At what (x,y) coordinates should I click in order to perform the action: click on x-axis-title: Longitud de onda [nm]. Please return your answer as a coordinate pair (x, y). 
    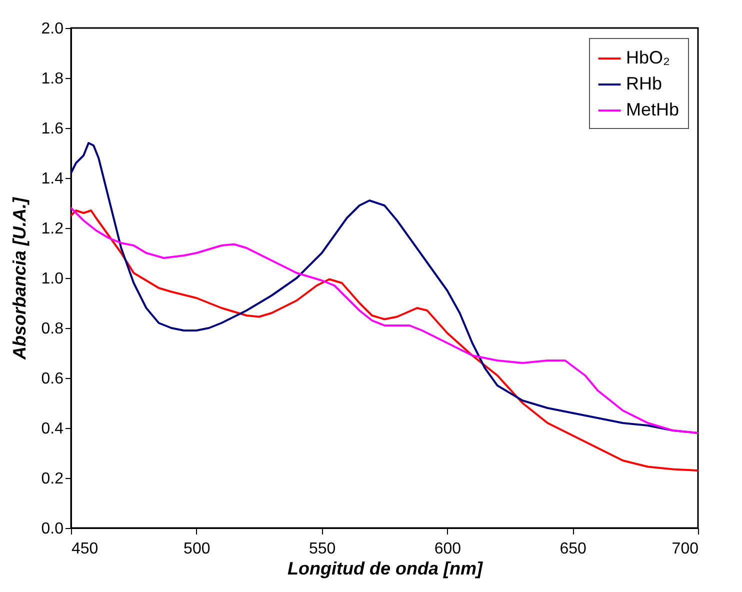
    Looking at the image, I should click on (386, 568).